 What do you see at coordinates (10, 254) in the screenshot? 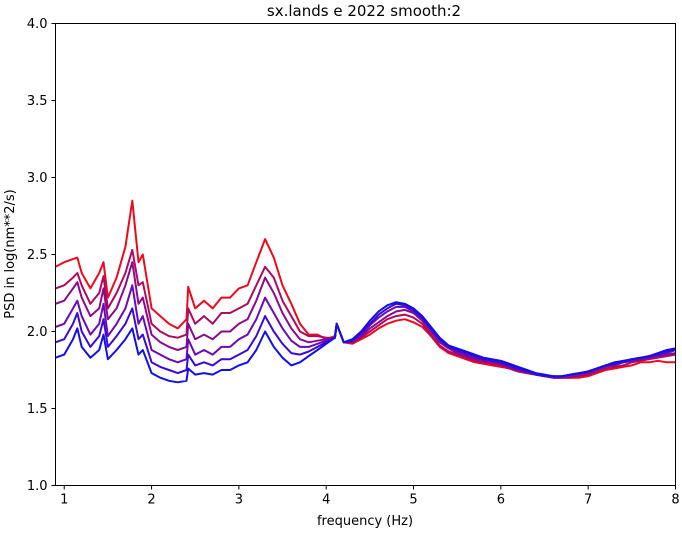
I see `y-axis-label: PSD in log(nm**2/s)` at bounding box center [10, 254].